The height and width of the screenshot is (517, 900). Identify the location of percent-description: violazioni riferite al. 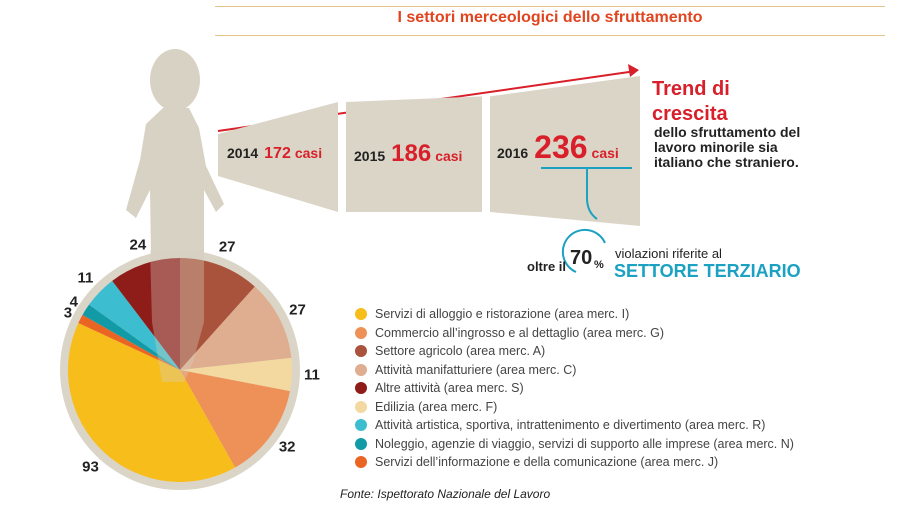
(668, 253).